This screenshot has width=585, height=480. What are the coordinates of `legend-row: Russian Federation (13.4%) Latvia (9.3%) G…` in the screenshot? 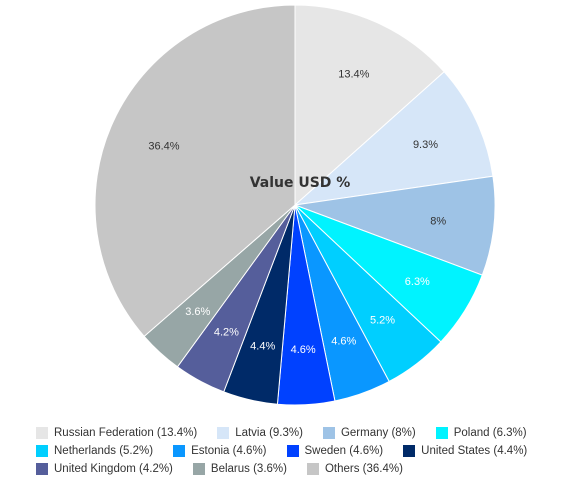 It's located at (306, 433).